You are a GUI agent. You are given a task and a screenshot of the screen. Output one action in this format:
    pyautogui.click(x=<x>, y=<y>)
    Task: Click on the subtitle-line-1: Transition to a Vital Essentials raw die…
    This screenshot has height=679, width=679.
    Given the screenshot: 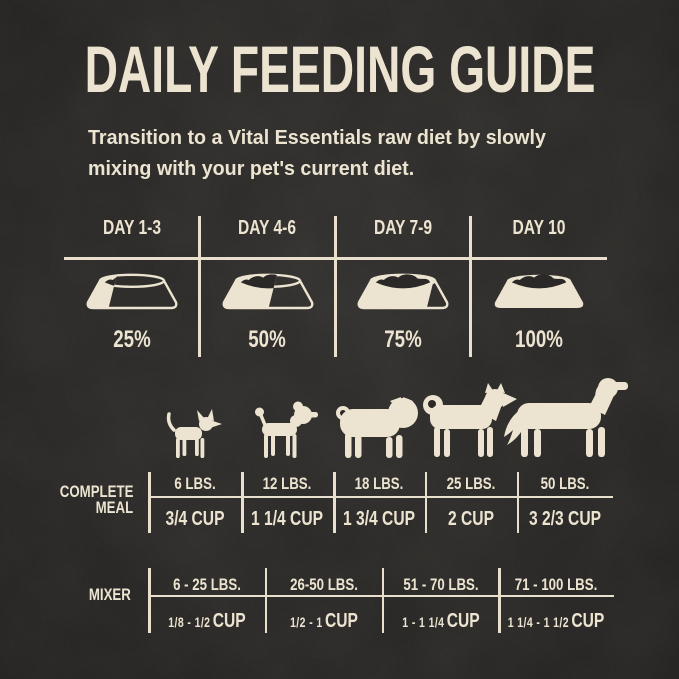 What is the action you would take?
    pyautogui.click(x=317, y=137)
    